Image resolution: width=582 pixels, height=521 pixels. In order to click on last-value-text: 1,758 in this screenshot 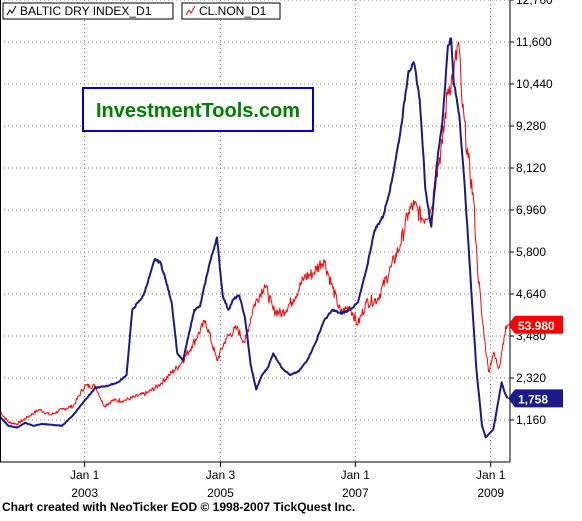, I will do `click(533, 399)`.